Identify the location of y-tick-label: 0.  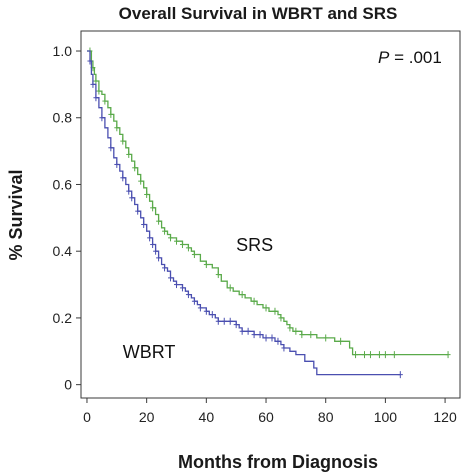
(68, 385).